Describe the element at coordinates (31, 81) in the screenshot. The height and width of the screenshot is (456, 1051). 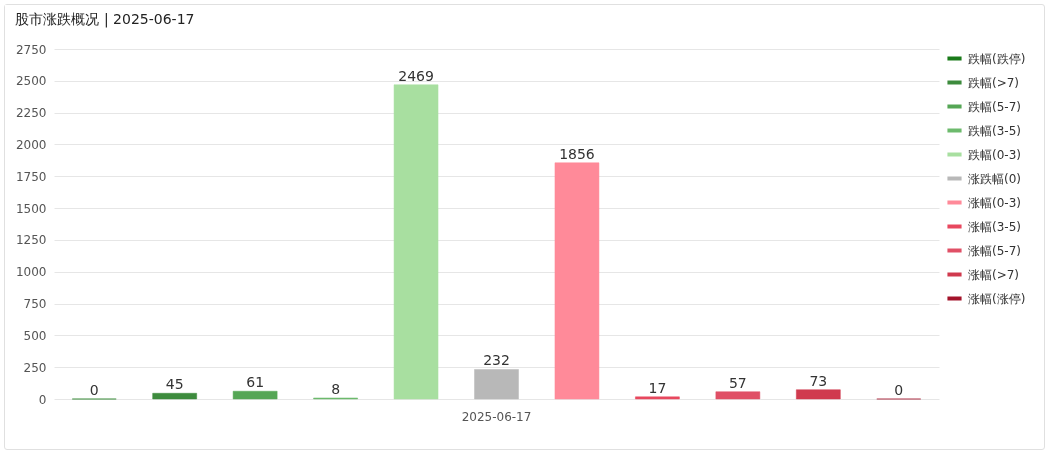
I see `y-tick-label: 2500` at that location.